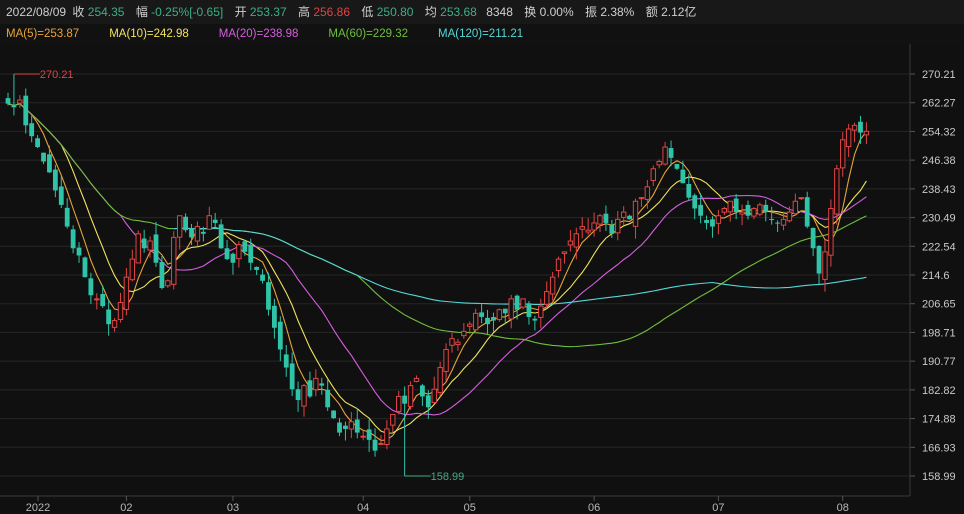  What do you see at coordinates (939, 362) in the screenshot?
I see `y-tick-label: 190.77` at bounding box center [939, 362].